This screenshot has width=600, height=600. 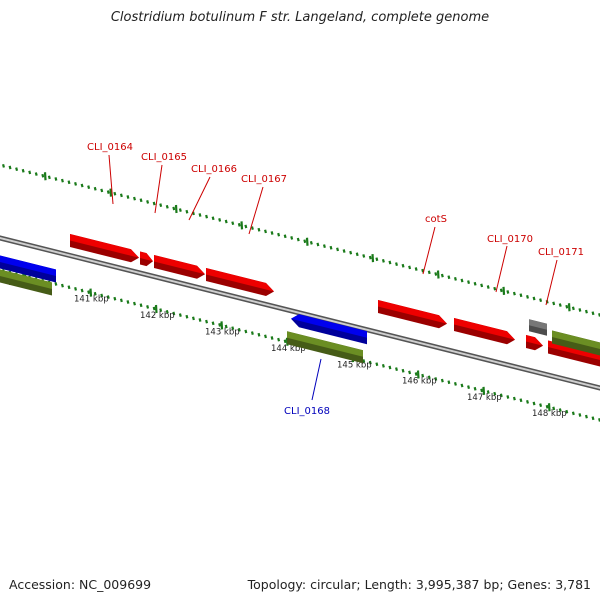 What do you see at coordinates (157, 316) in the screenshot?
I see `scale-label-3: 142 kbp` at bounding box center [157, 316].